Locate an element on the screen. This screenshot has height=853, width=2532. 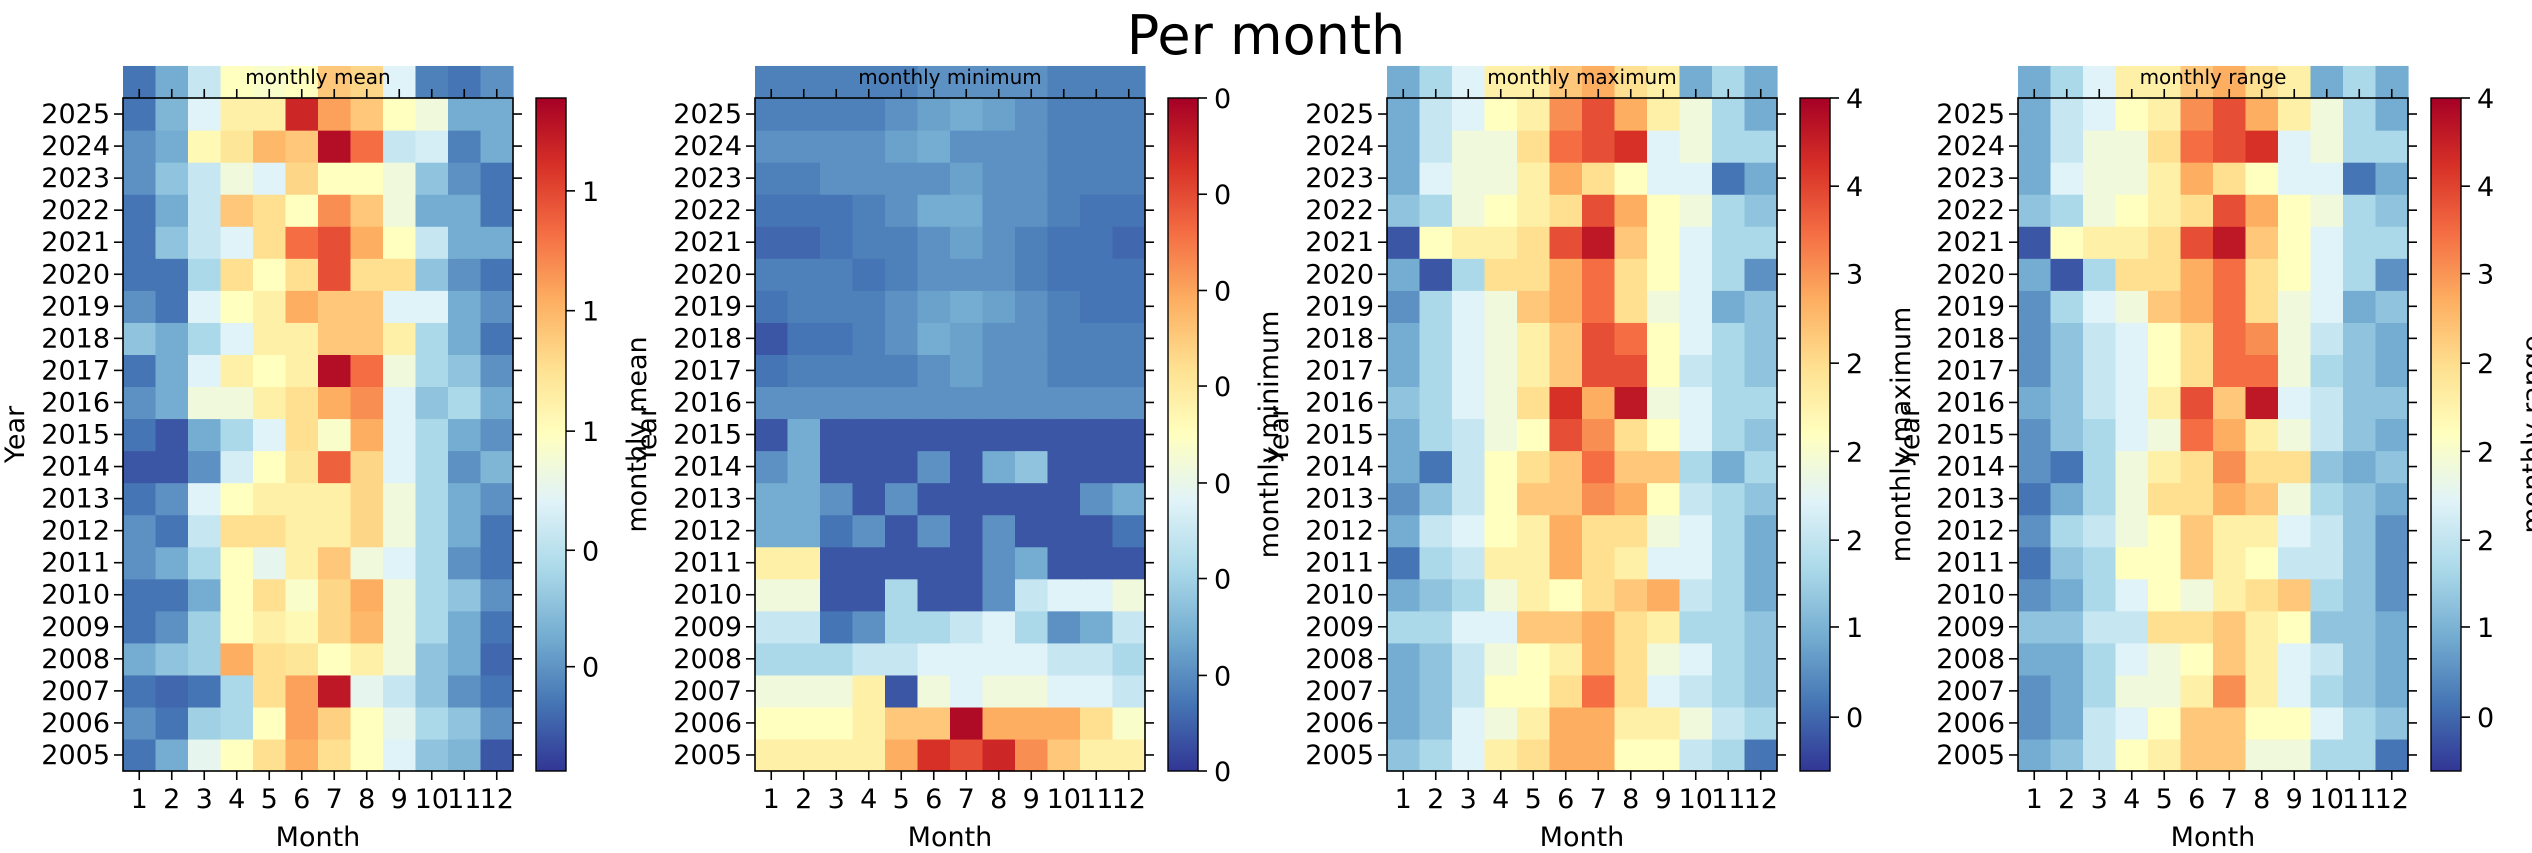
y-axis-label: Year is located at coordinates (1279, 434).